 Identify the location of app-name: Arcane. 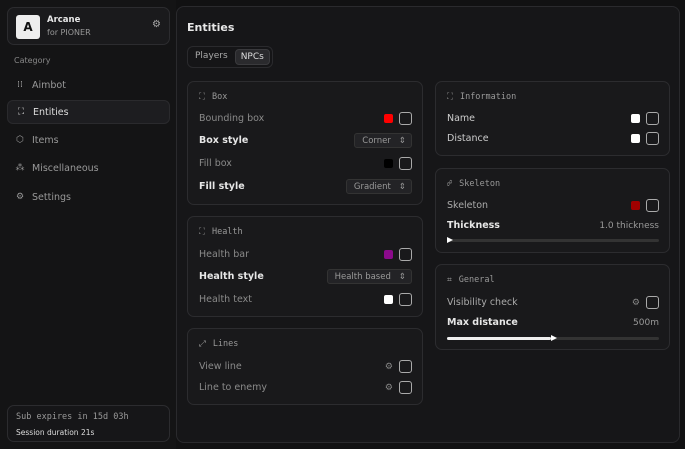
(64, 20).